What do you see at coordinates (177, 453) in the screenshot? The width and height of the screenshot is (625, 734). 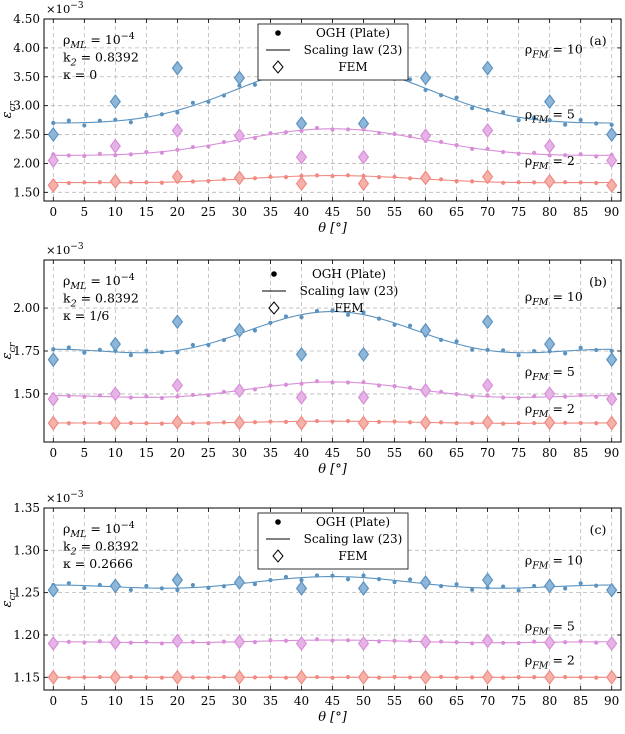 I see `x-tick-label: 20` at bounding box center [177, 453].